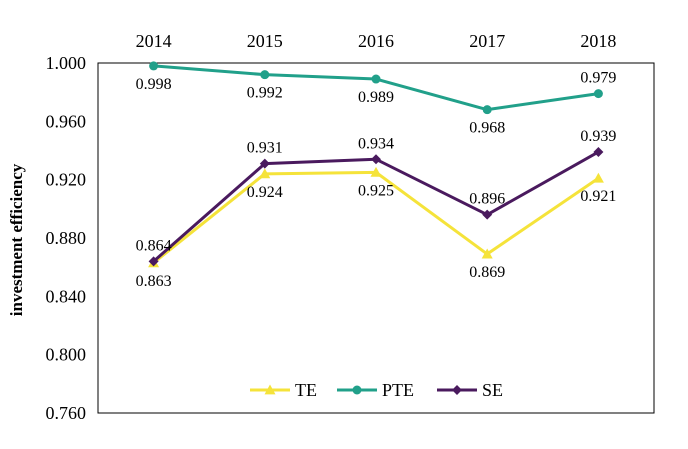 The width and height of the screenshot is (688, 449). I want to click on legend-label-pte: PTE, so click(398, 390).